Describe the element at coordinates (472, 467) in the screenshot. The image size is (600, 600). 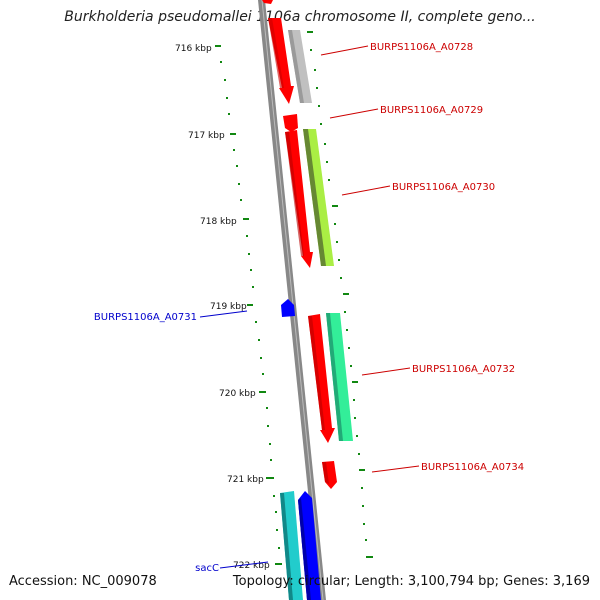
I see `label-a0734: BURPS1106A_A0734` at that location.